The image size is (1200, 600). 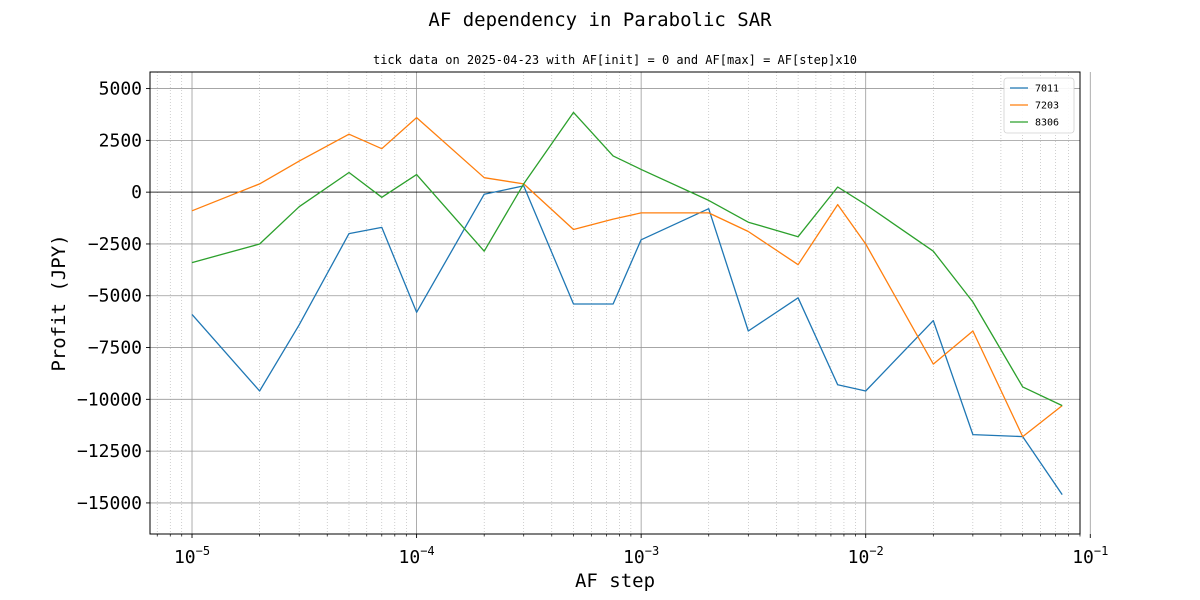 What do you see at coordinates (1047, 89) in the screenshot?
I see `legend-label-7011: 7011` at bounding box center [1047, 89].